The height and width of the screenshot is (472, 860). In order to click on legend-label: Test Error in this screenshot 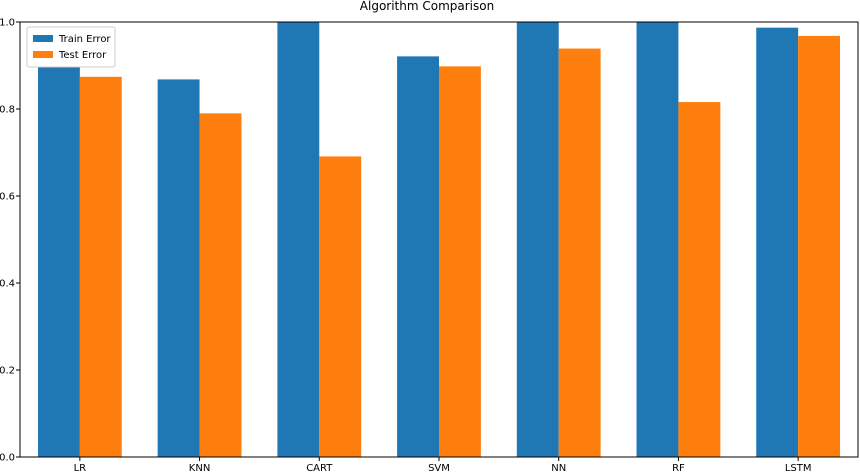, I will do `click(82, 55)`.